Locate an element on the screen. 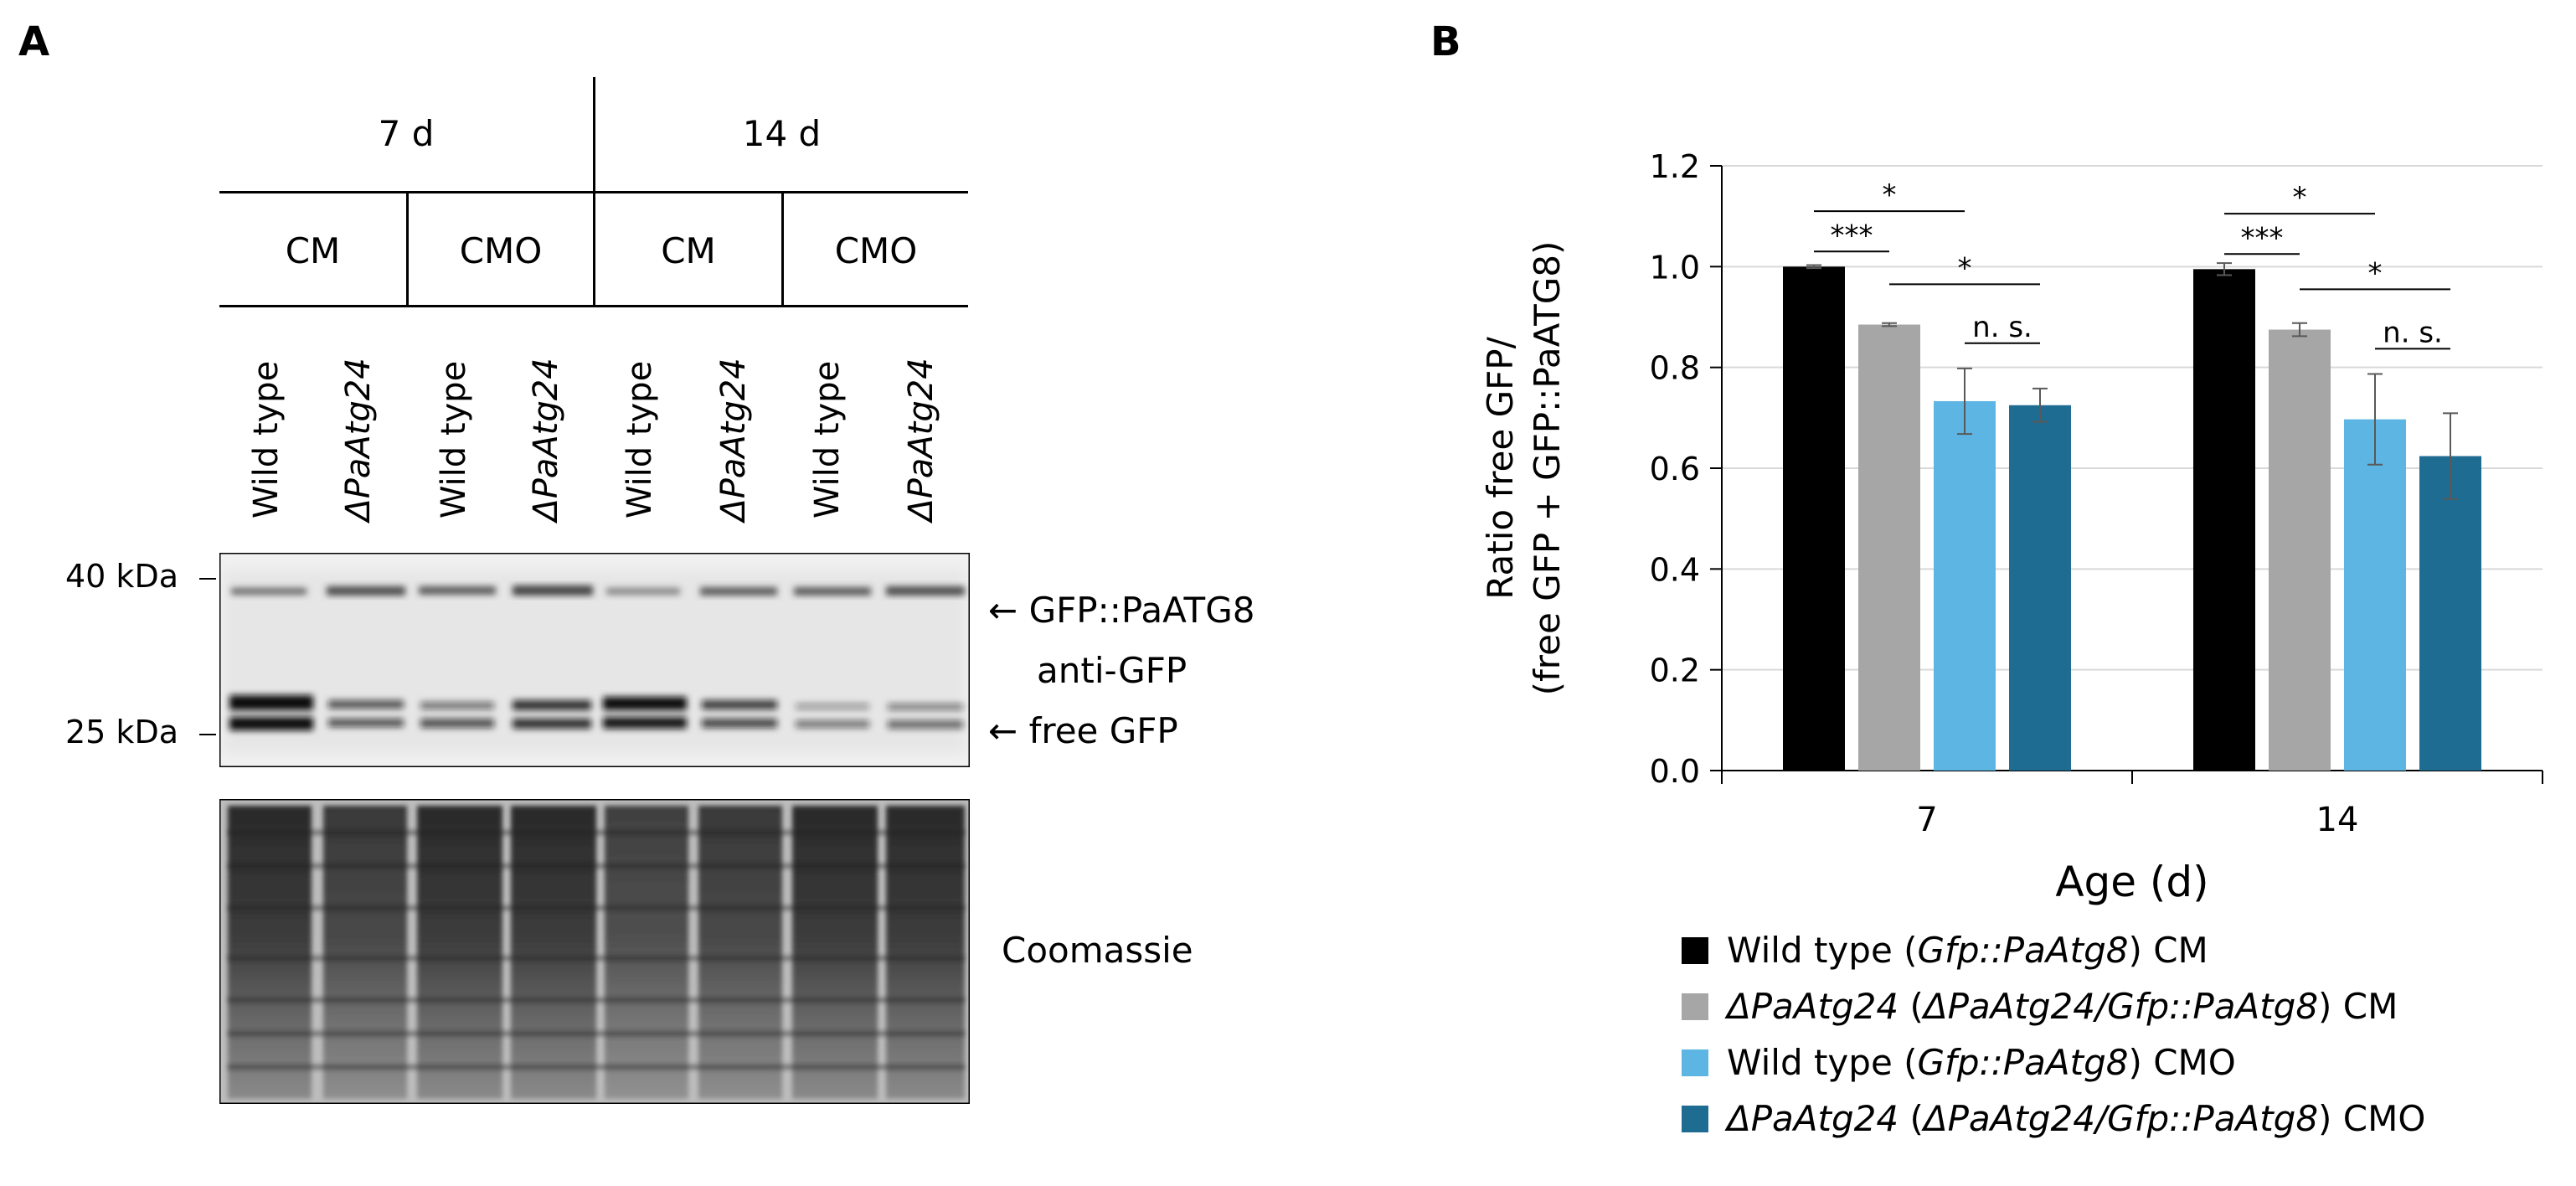 The width and height of the screenshot is (2576, 1186). legend-item: Wild type (Gfp::PaAtg8) CMO is located at coordinates (2053, 1062).